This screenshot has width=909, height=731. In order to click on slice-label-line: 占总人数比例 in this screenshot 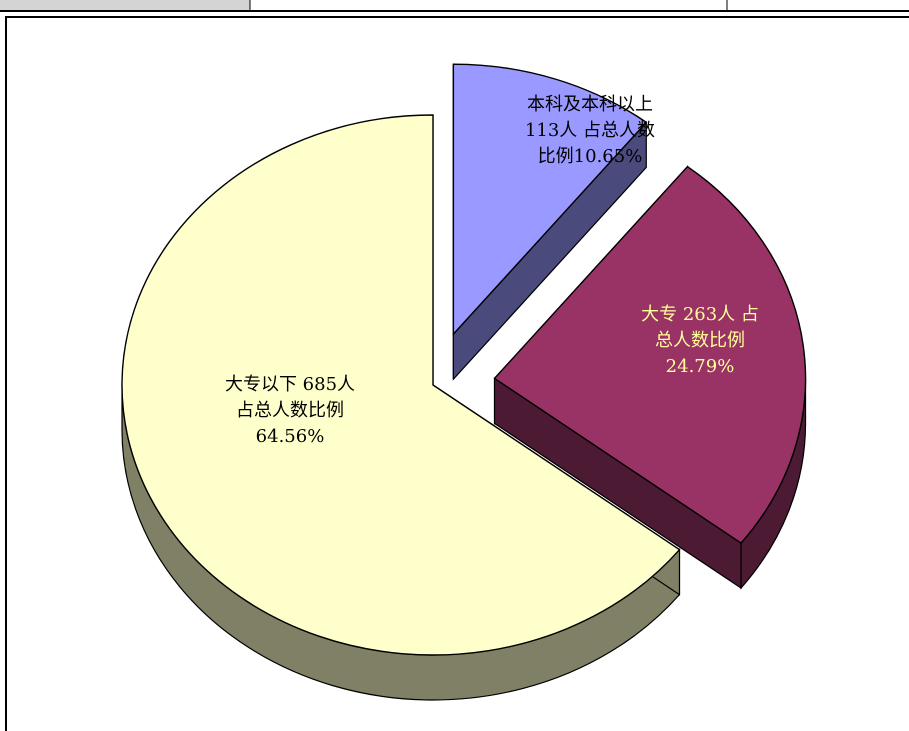, I will do `click(290, 410)`.